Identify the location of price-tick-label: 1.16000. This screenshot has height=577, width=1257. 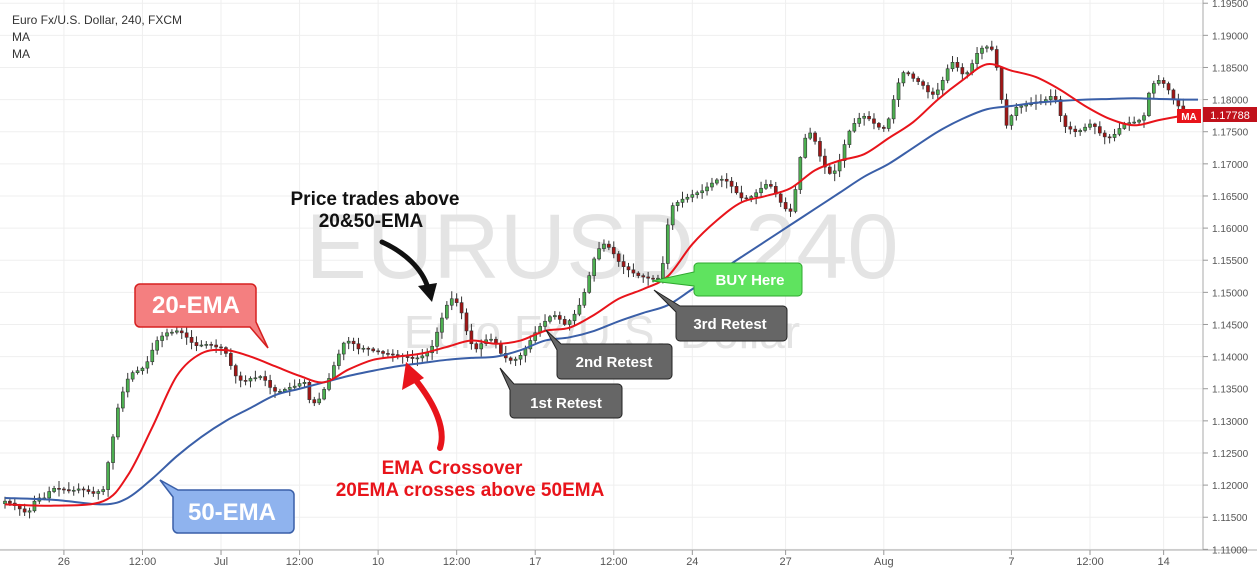
(1230, 229).